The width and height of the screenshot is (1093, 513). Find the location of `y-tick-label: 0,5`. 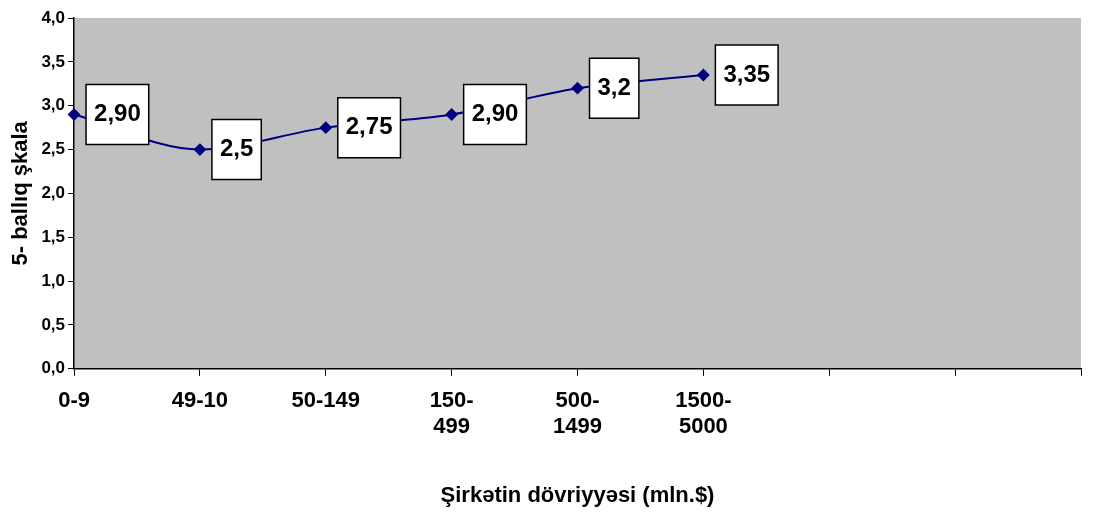

y-tick-label: 0,5 is located at coordinates (53, 324).